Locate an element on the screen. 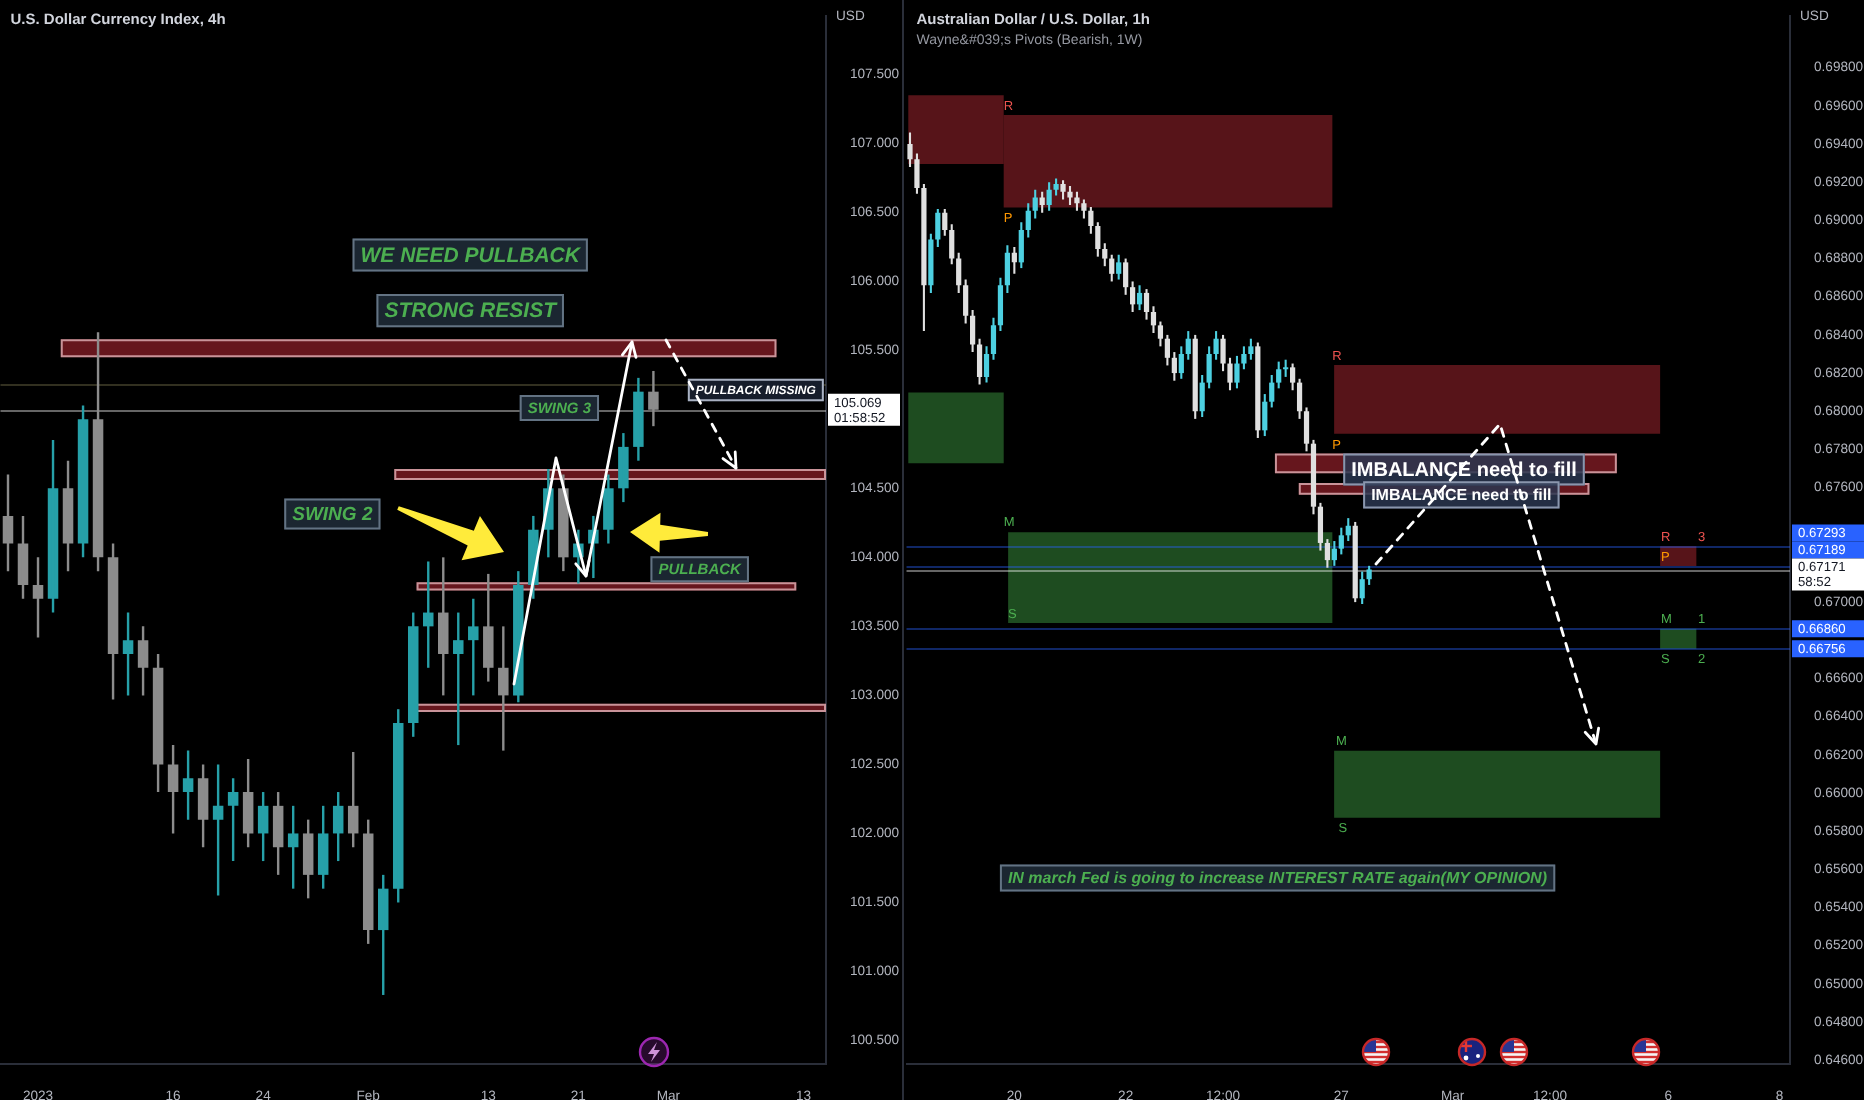 Image resolution: width=1864 pixels, height=1100 pixels. band-label: STRONG RESIST is located at coordinates (472, 311).